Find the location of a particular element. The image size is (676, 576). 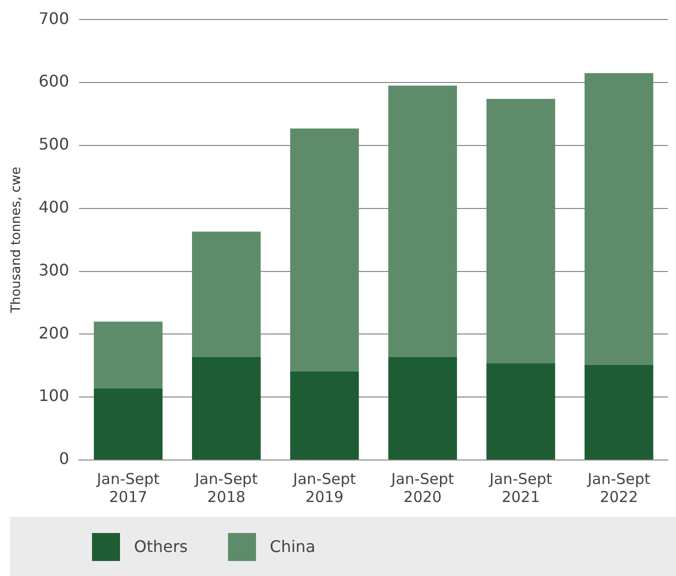

x-tick-label: Jan-Sept 2018 is located at coordinates (226, 488).